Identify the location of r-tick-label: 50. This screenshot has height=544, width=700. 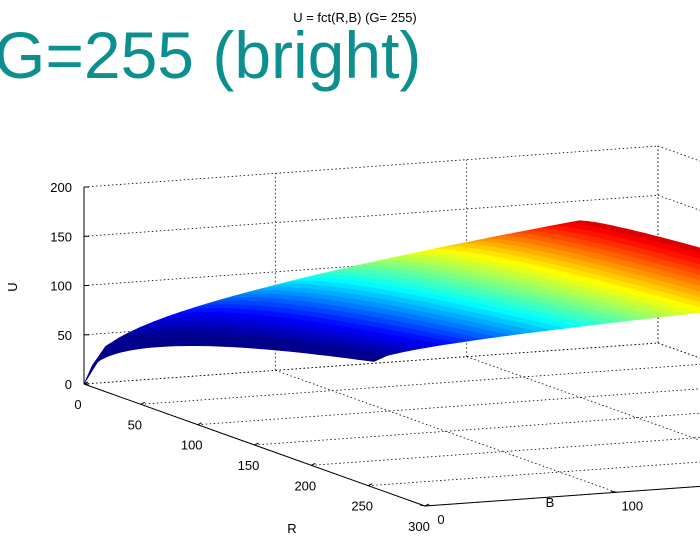
(135, 424).